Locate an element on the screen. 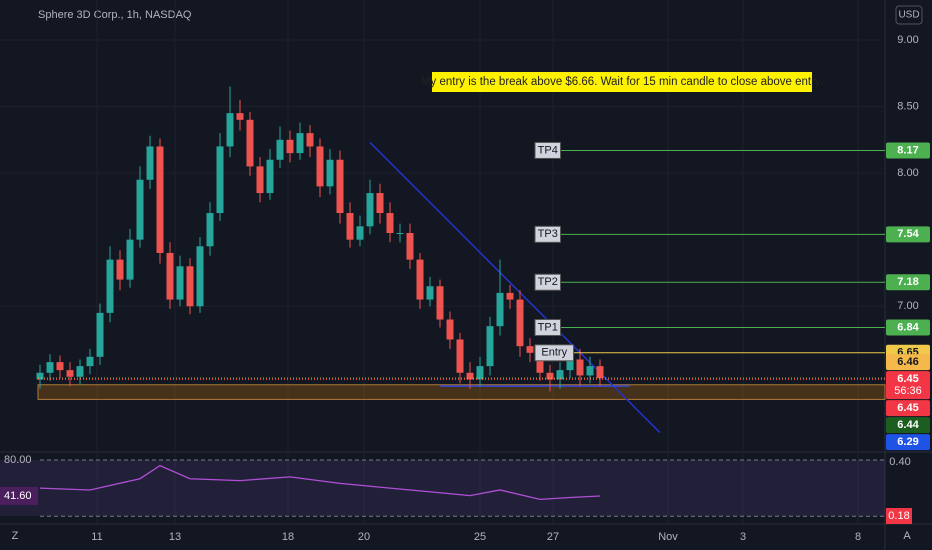 The width and height of the screenshot is (932, 550). zone is located at coordinates (461, 392).